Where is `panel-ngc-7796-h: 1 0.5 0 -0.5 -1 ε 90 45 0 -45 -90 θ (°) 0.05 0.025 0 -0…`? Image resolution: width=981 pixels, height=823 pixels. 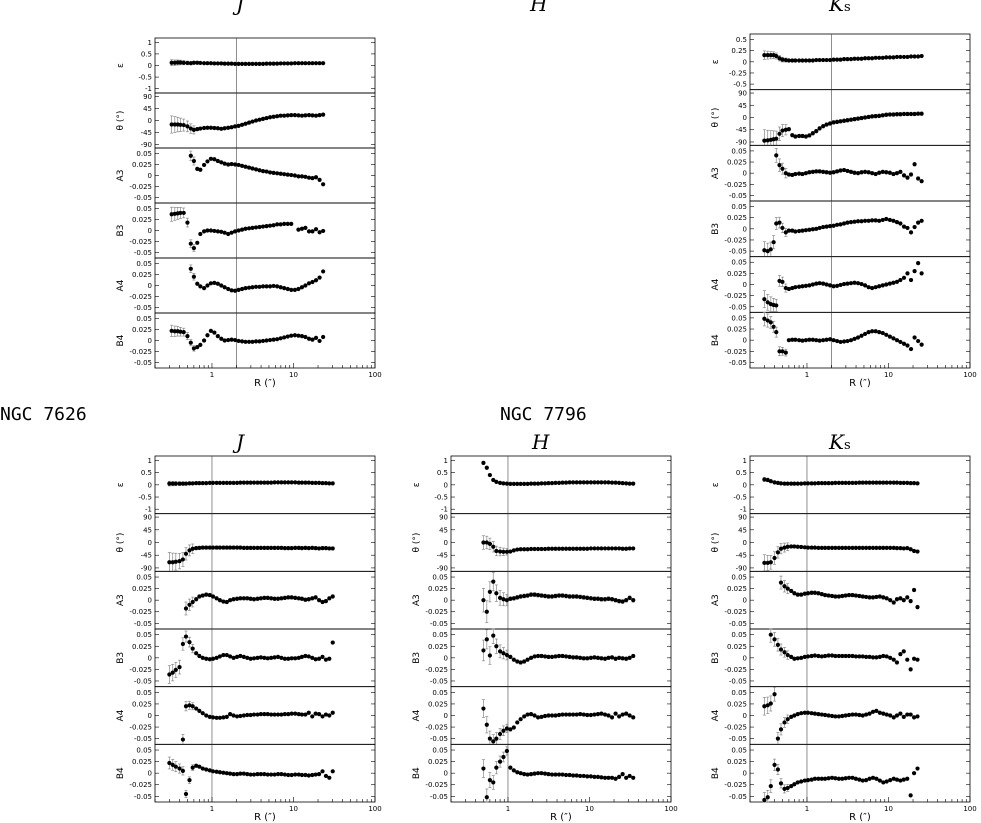 panel-ngc-7796-h: 1 0.5 0 -0.5 -1 ε 90 45 0 -45 -90 θ (°) 0.05 0.025 0 -0… is located at coordinates (545, 639).